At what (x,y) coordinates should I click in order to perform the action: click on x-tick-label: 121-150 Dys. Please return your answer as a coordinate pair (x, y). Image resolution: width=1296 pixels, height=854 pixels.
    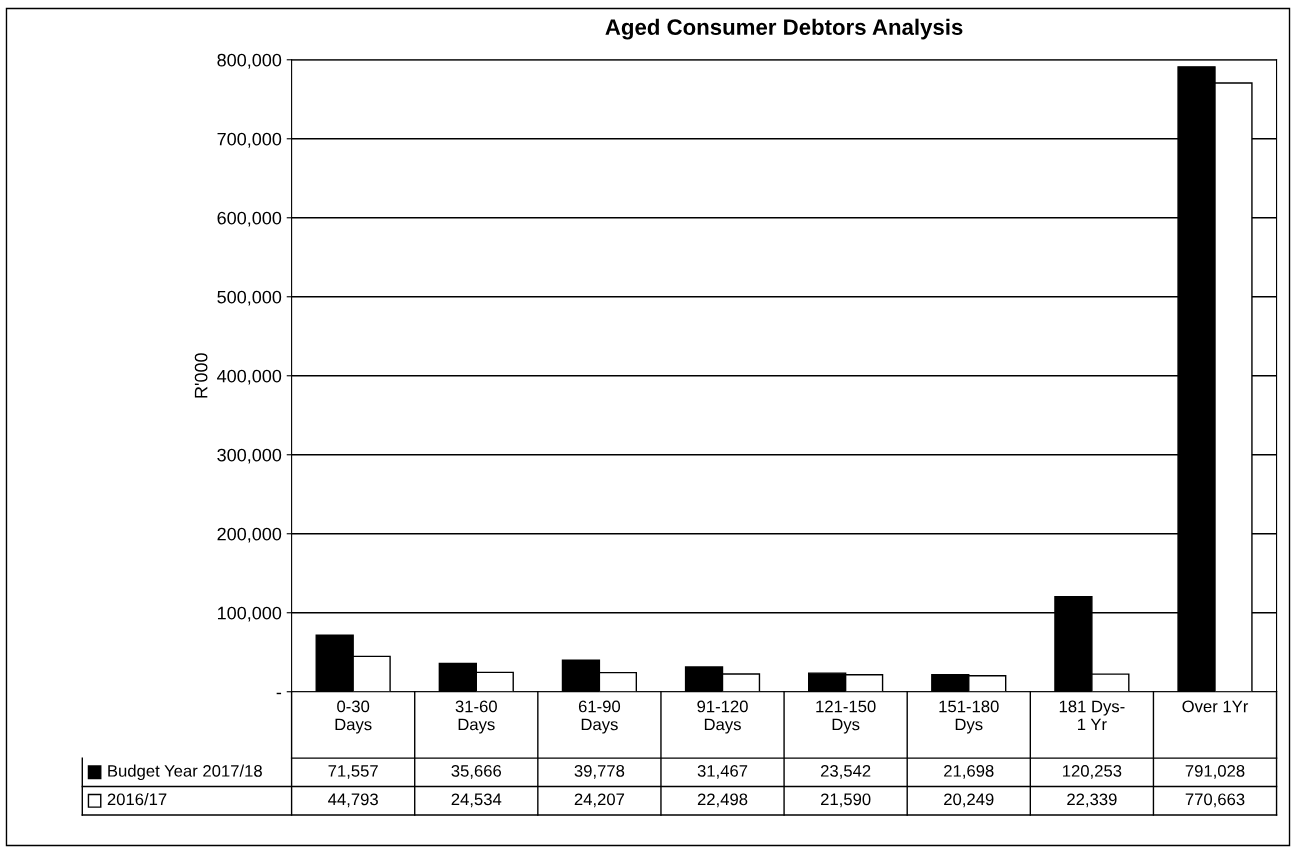
    Looking at the image, I should click on (846, 717).